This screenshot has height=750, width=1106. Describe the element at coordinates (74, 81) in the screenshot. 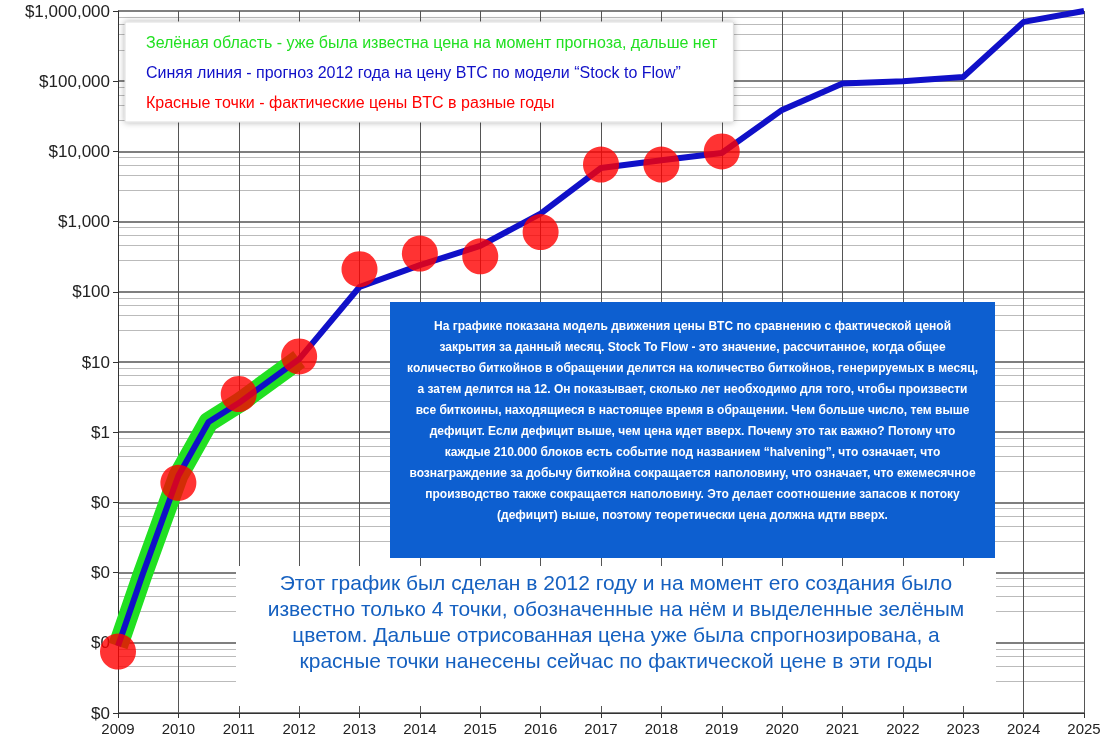

I see `y-tick-label: $100,000` at that location.